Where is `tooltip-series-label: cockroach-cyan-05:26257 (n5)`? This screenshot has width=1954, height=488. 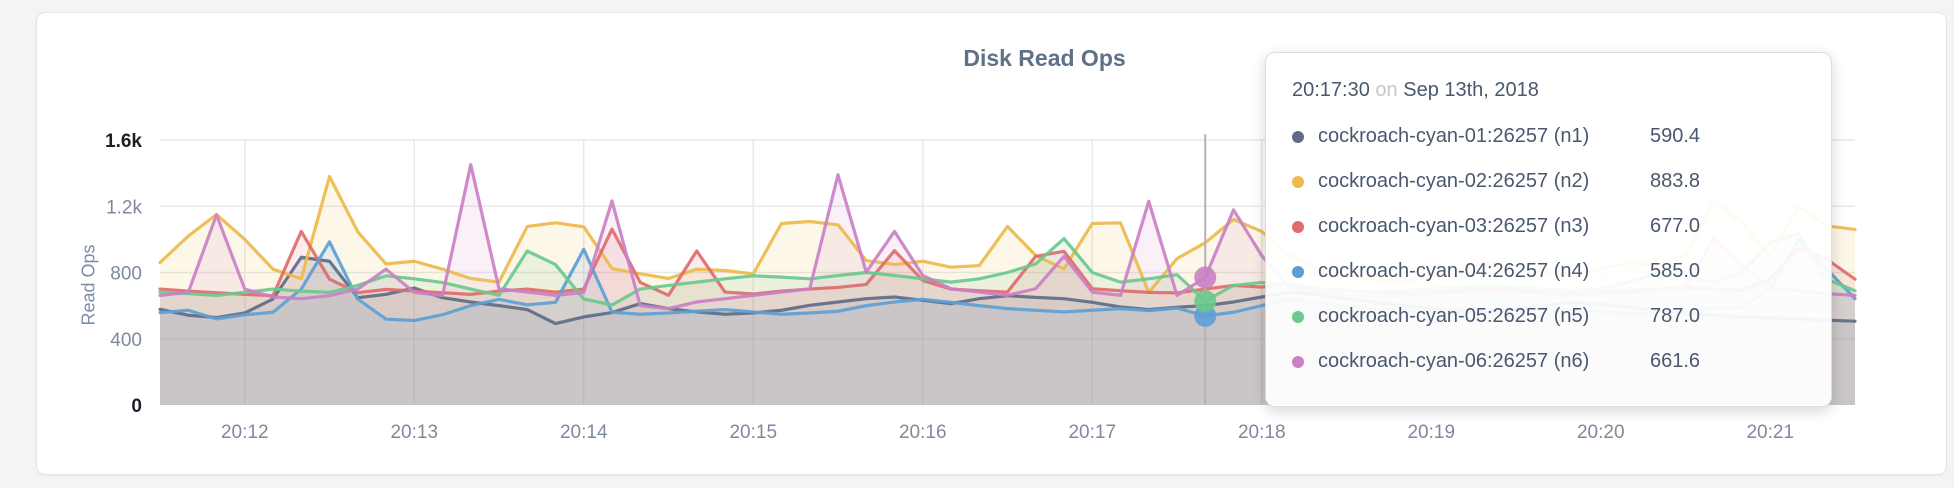 tooltip-series-label: cockroach-cyan-05:26257 (n5) is located at coordinates (1454, 316).